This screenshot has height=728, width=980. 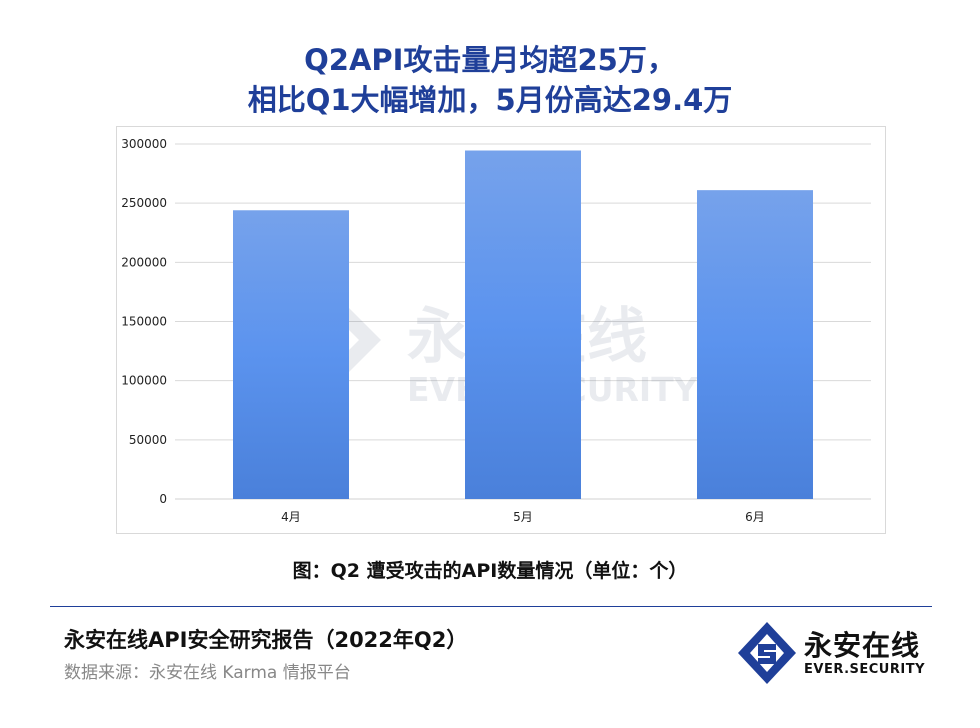 I want to click on y-tick-label: 150000, so click(x=144, y=322).